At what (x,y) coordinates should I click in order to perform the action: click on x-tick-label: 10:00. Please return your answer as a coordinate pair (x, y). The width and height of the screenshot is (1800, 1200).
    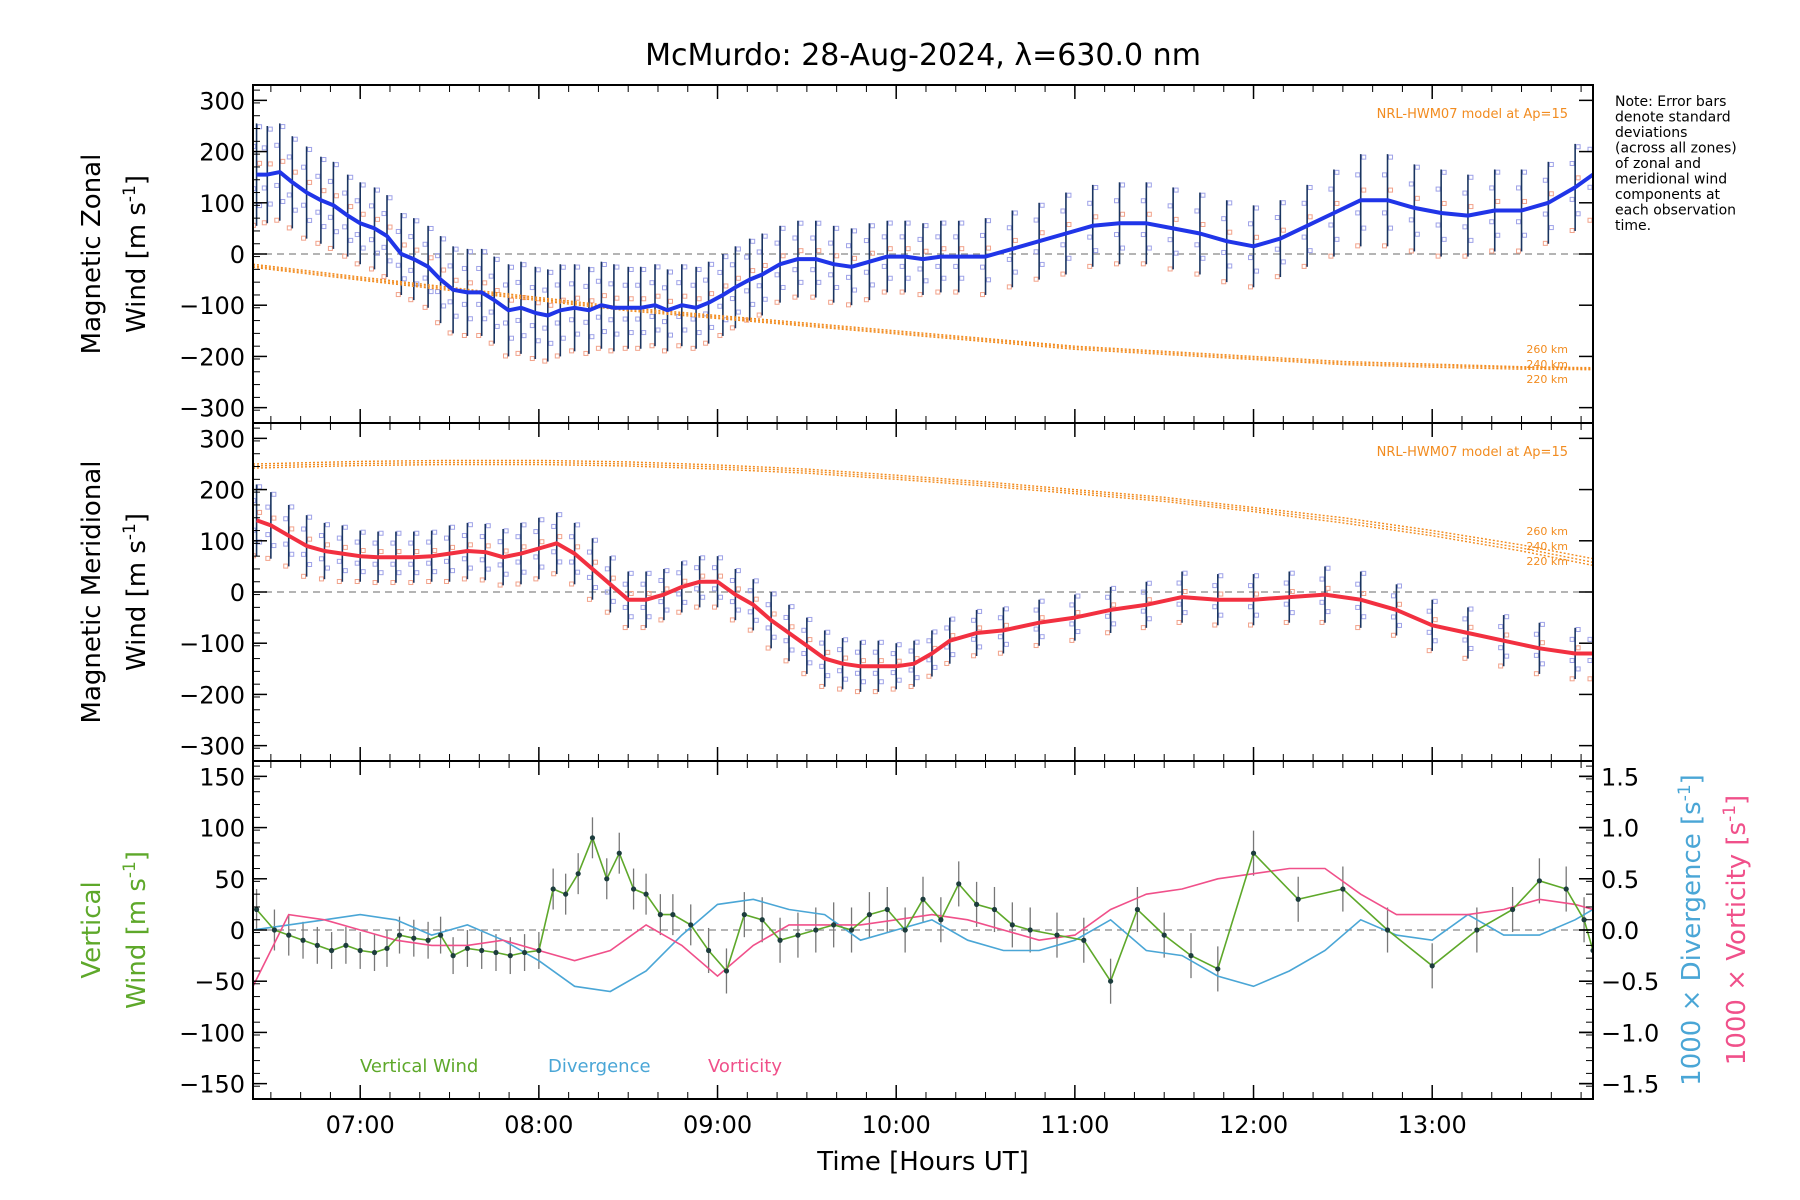
    Looking at the image, I should click on (896, 1125).